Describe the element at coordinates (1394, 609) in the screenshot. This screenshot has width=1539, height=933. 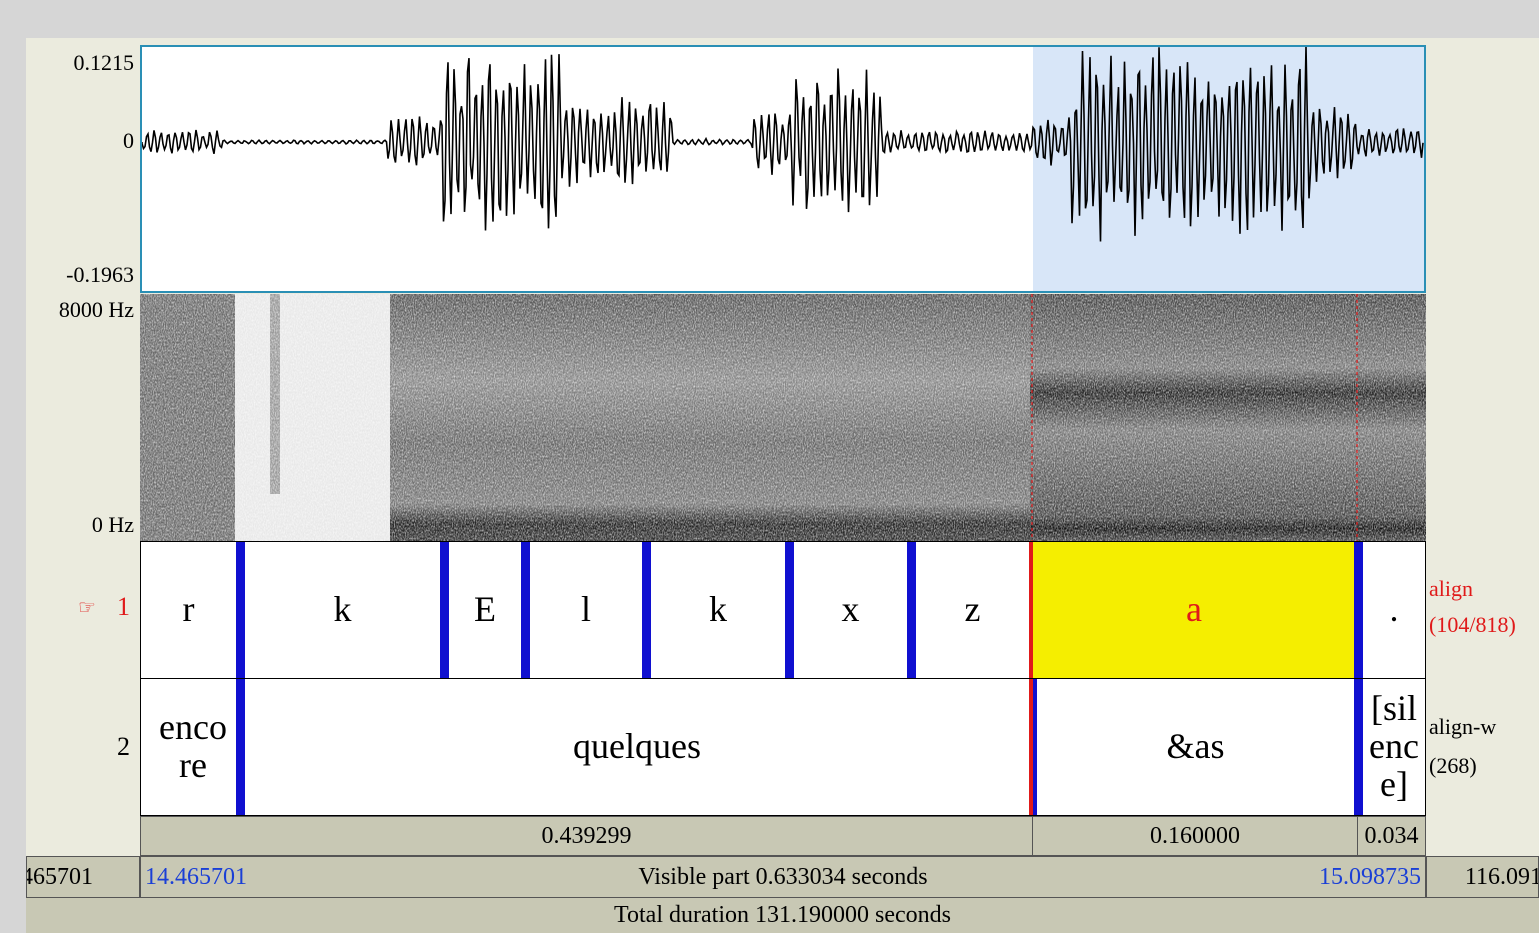
I see `tier-1-interval: .` at that location.